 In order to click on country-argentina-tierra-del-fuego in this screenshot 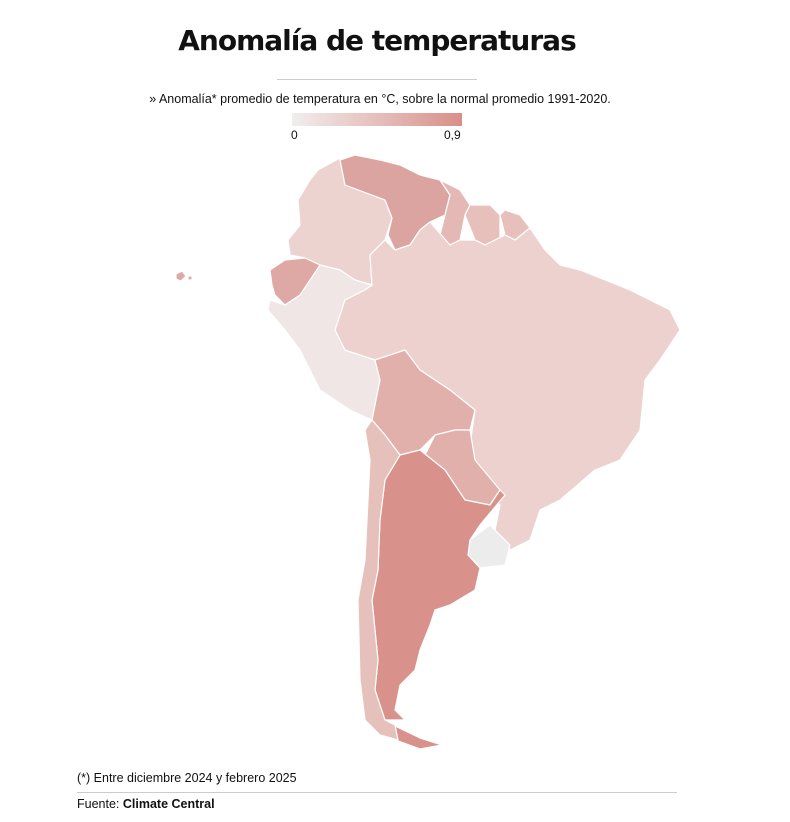, I will do `click(418, 737)`.